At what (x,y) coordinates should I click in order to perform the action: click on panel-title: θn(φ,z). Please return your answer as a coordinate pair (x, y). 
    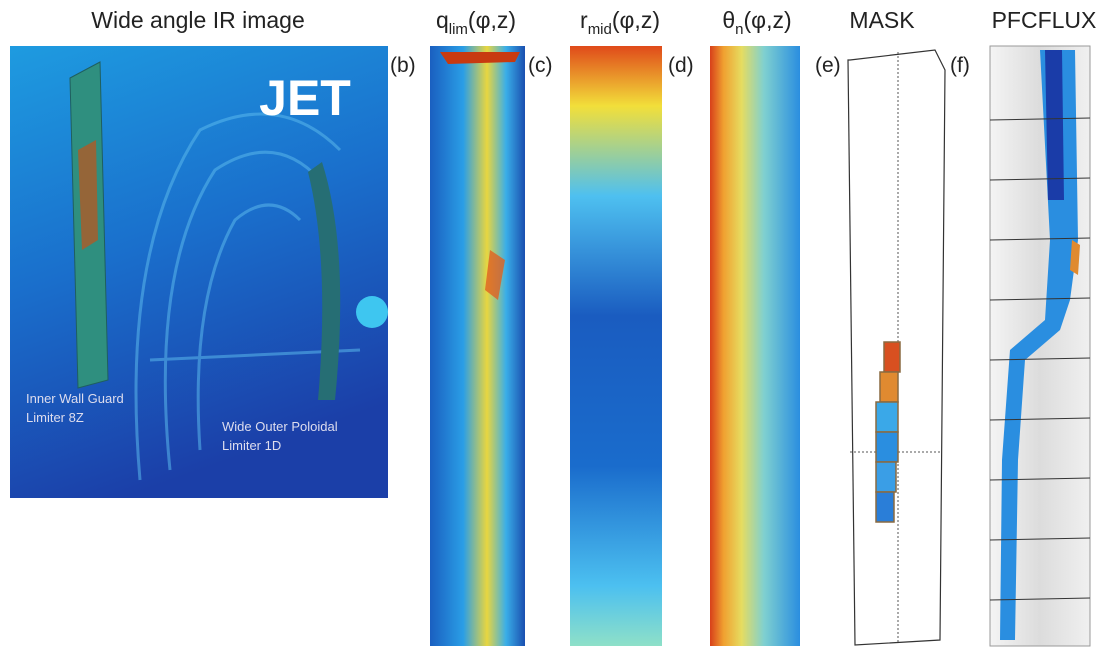
    Looking at the image, I should click on (756, 22).